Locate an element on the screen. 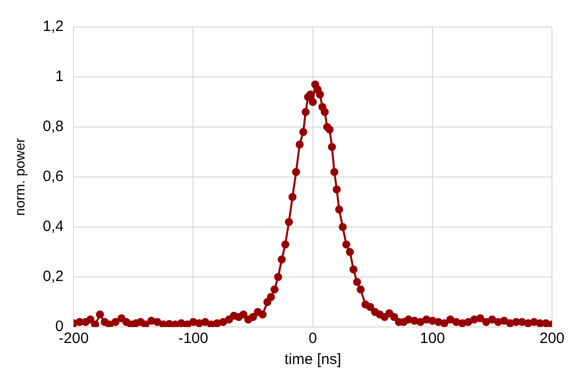 This screenshot has height=377, width=582. x-tick-label: -100 is located at coordinates (193, 339).